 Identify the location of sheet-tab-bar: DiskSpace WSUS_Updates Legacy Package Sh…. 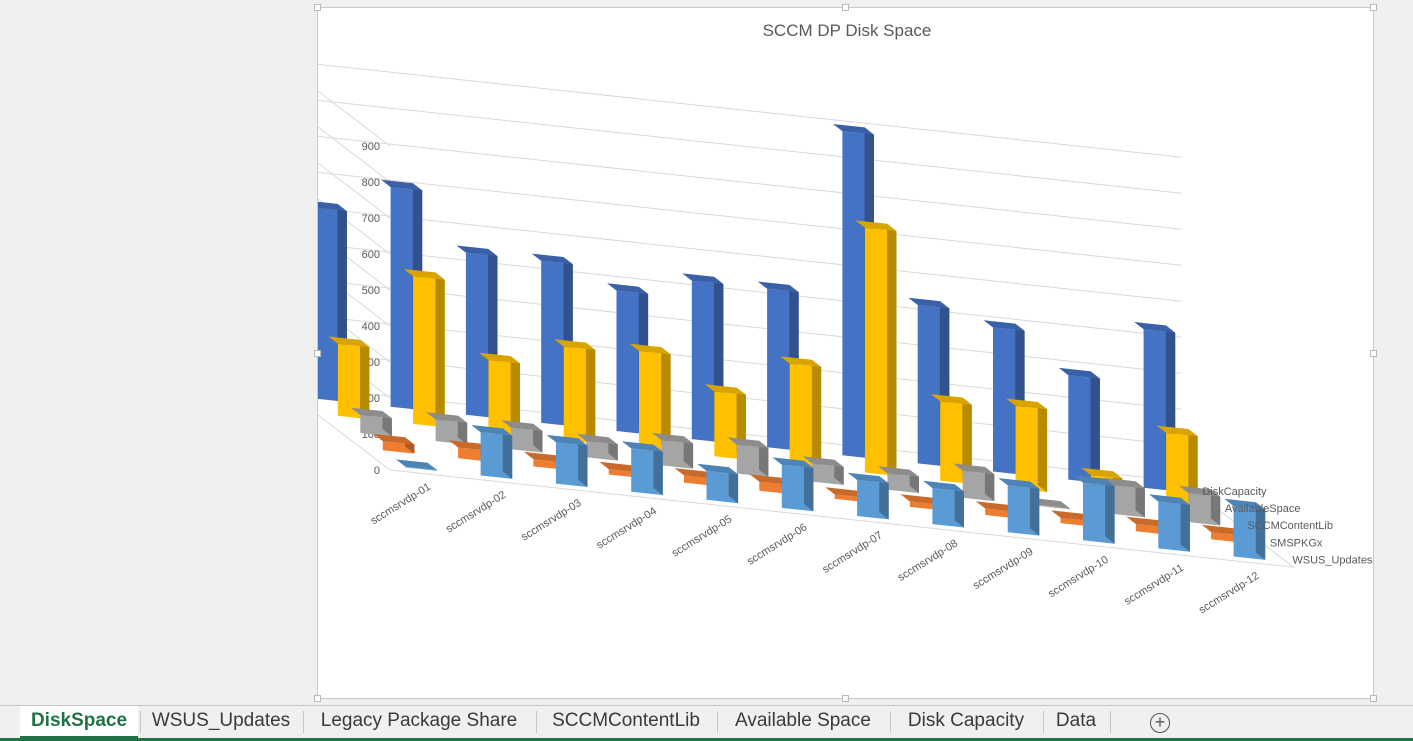
(706, 723).